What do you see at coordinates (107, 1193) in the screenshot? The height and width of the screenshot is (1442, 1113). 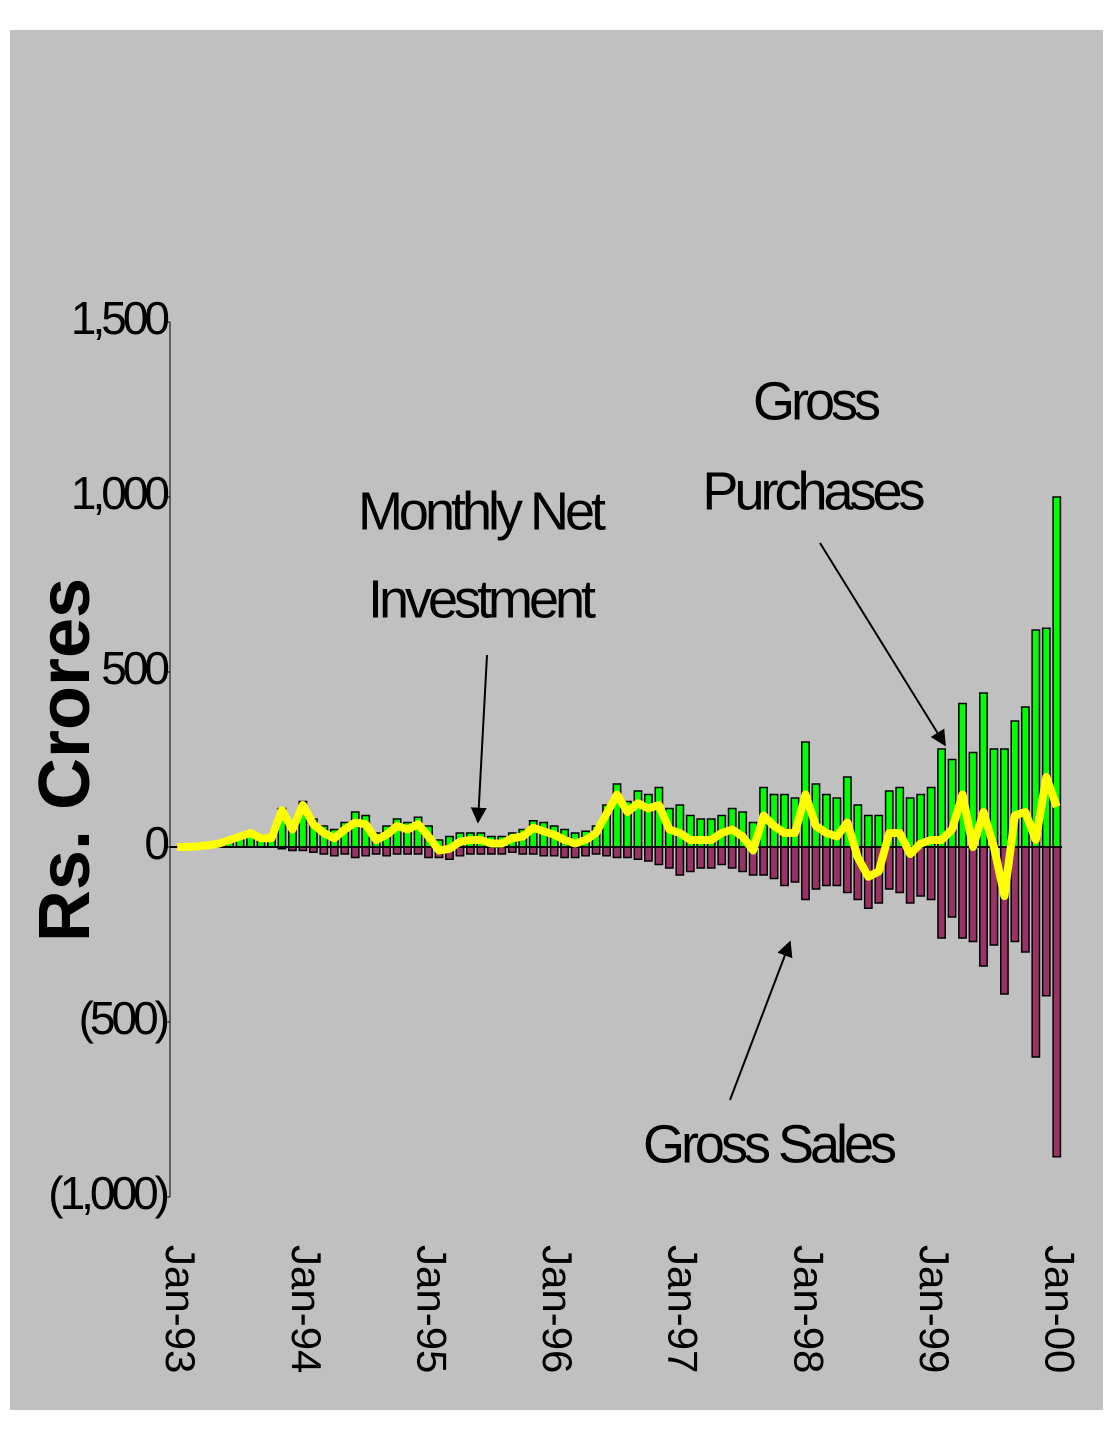 I see `y-tick-label: (1,000)` at bounding box center [107, 1193].